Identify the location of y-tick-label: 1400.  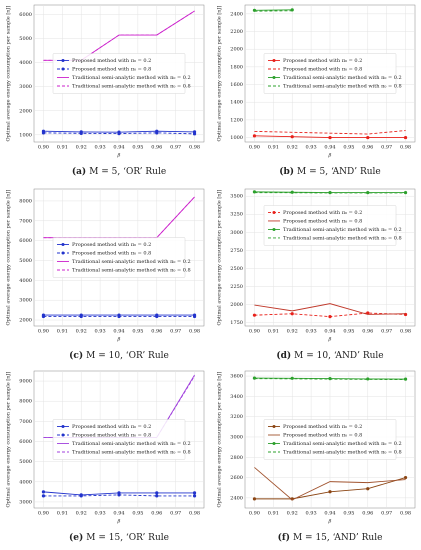
(236, 103).